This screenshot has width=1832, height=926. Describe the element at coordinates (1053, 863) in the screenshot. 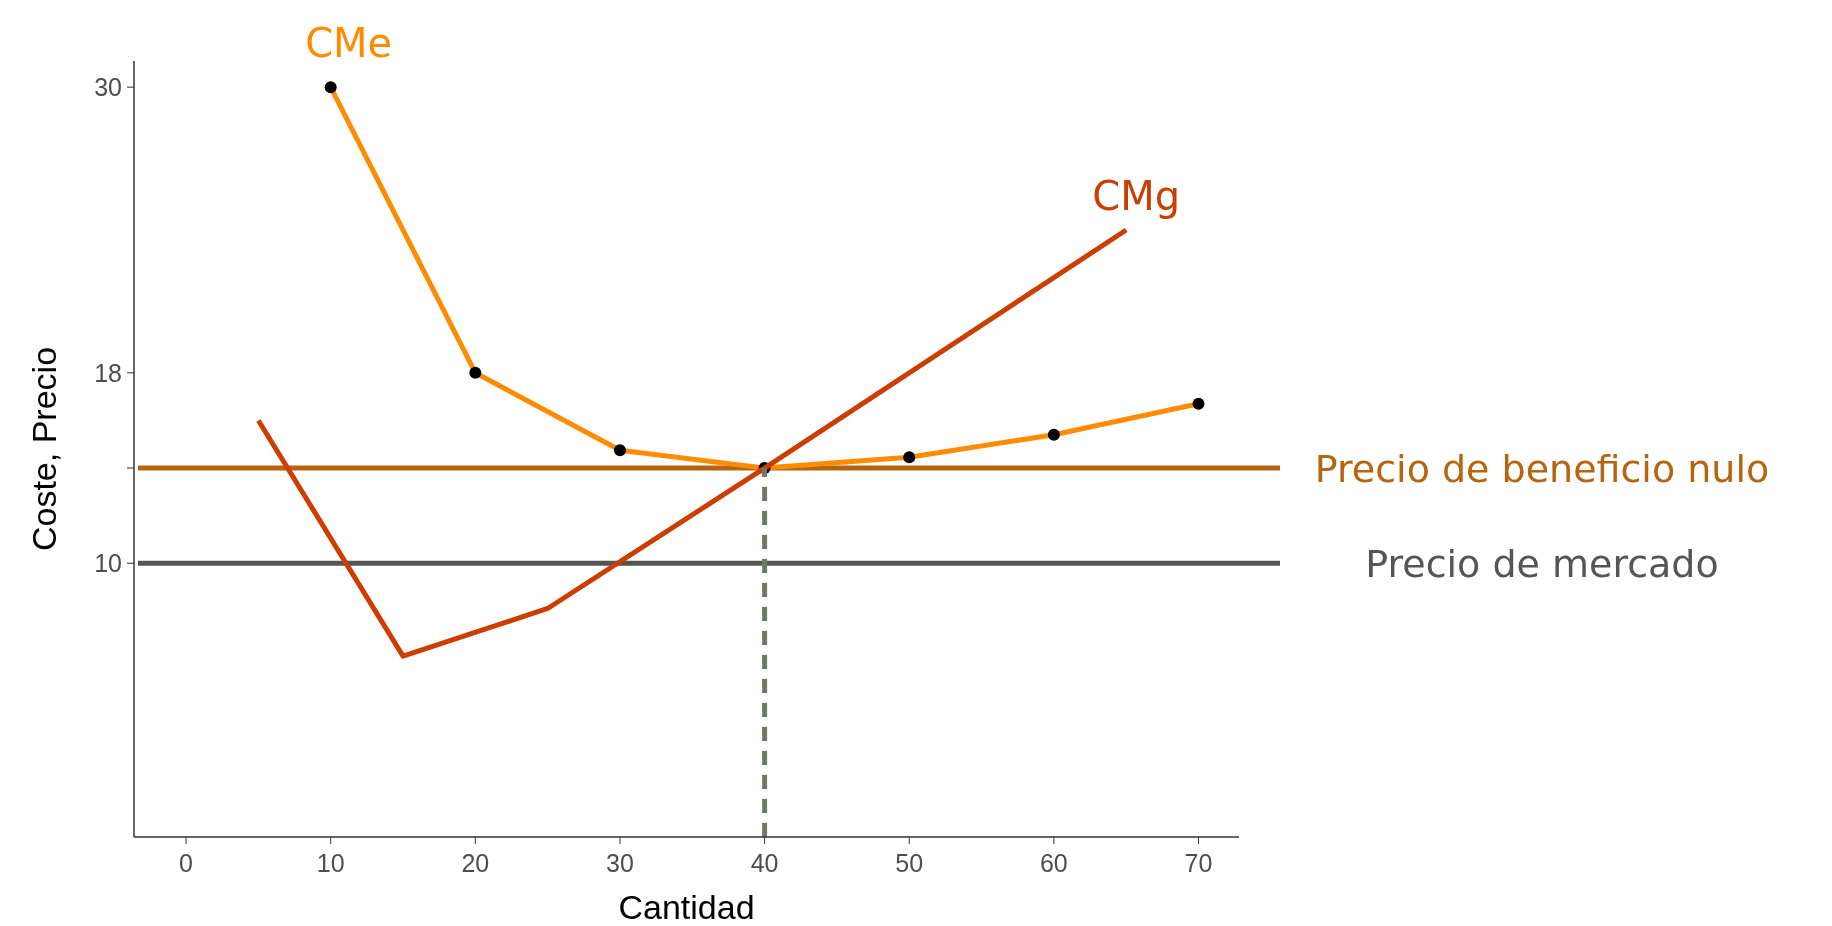

I see `x-tick-label: 60` at that location.